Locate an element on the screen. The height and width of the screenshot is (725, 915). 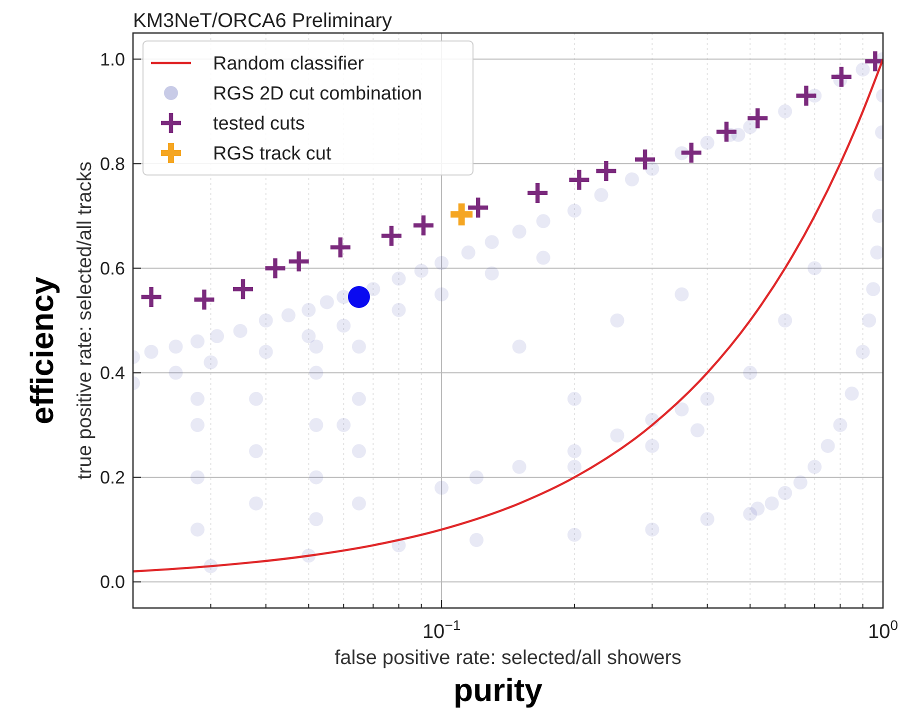
y-tick-label: 0.6 is located at coordinates (112, 268).